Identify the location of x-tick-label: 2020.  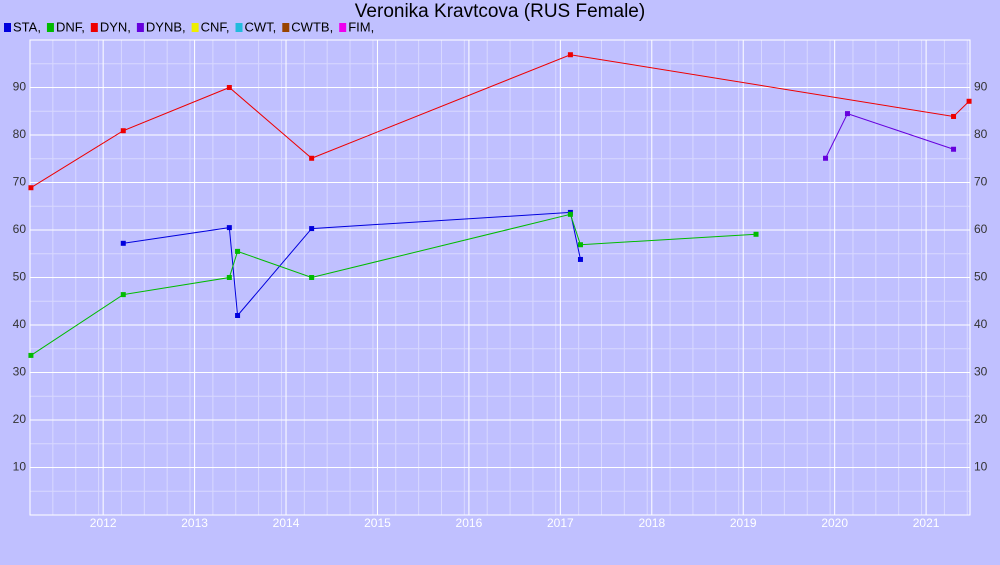
(834, 523).